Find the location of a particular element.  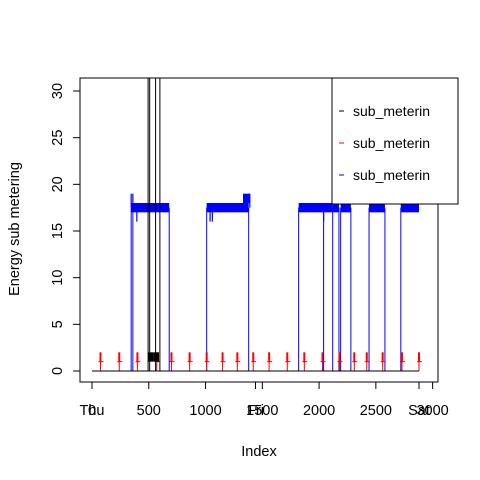

legend: sub_meterin sub_meterin sub_meterin is located at coordinates (395, 141).